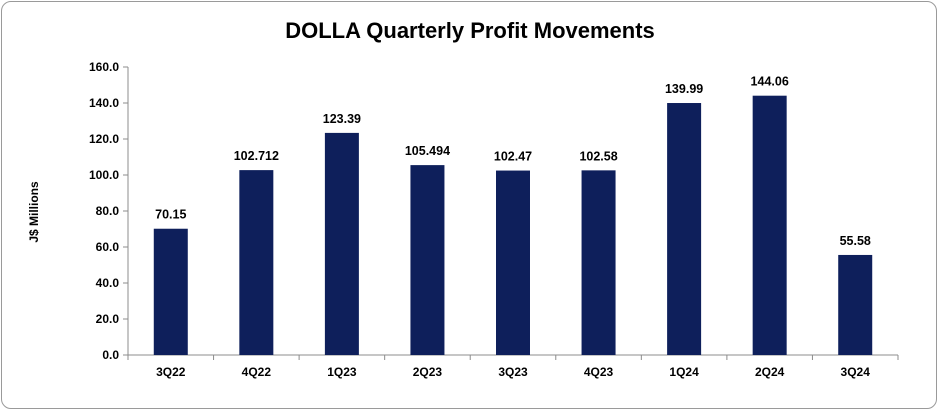 This screenshot has width=940, height=412. I want to click on x-axis: 3Q22 4Q22 1Q23 2Q23 3Q23 4Q23 1Q24 2Q24 3Q24, so click(513, 366).